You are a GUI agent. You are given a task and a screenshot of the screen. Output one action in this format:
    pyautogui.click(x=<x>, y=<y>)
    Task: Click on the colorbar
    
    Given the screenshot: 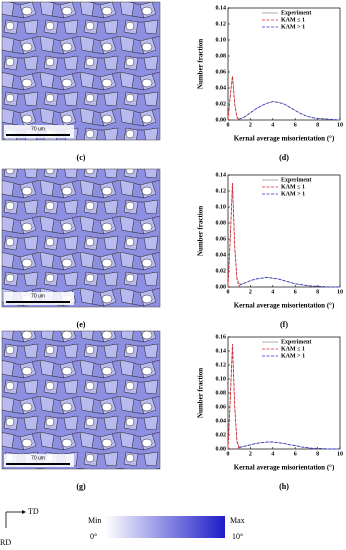 What is the action you would take?
    pyautogui.click(x=165, y=527)
    